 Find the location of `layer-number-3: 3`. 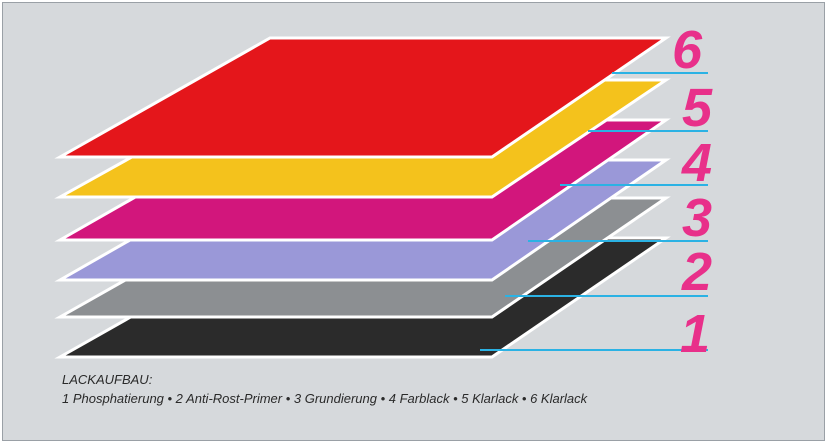

layer-number-3: 3 is located at coordinates (697, 218).